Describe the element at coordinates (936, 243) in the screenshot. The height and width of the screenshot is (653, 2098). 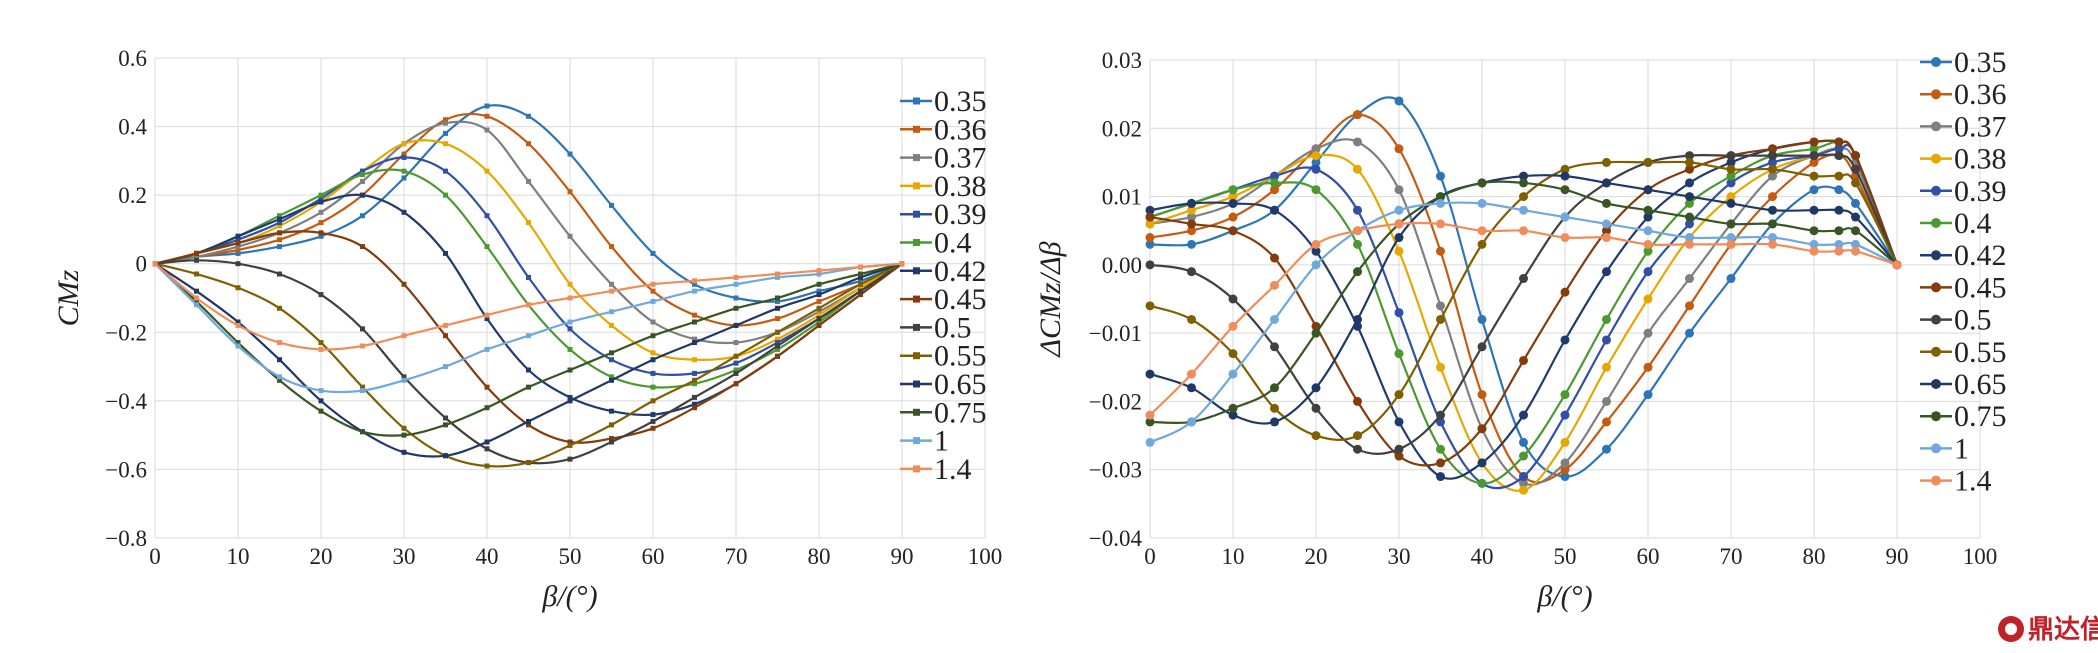
I see `legend-entry: 0.4` at that location.